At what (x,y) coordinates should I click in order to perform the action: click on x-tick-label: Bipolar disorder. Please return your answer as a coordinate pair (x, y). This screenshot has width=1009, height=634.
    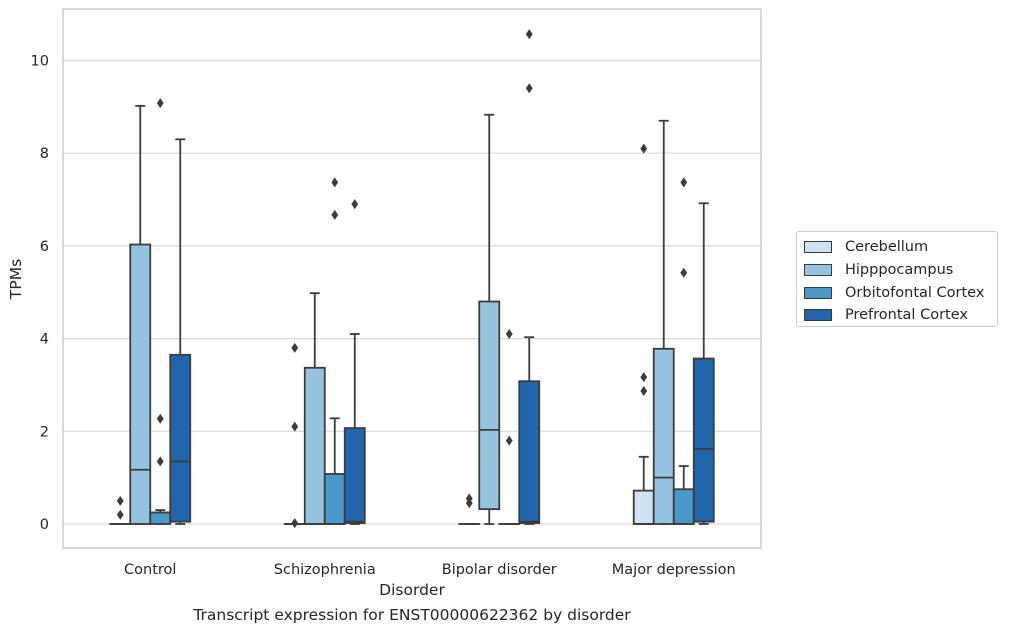
    Looking at the image, I should click on (499, 570).